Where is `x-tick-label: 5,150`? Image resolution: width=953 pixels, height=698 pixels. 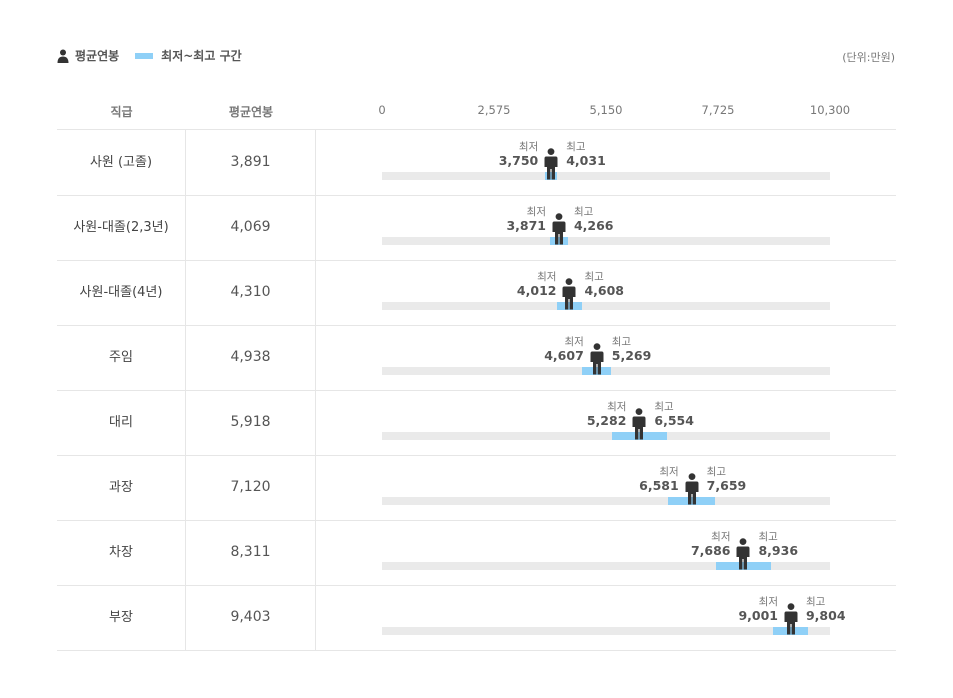
x-tick-label: 5,150 is located at coordinates (606, 110).